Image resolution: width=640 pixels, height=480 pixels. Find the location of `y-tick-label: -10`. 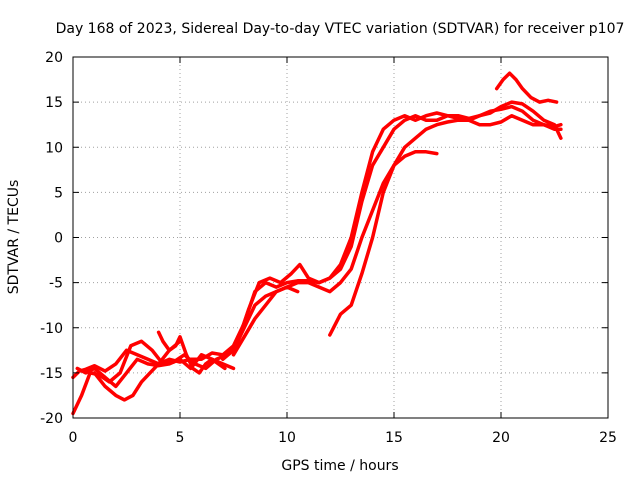

y-tick-label: -10 is located at coordinates (51, 329).